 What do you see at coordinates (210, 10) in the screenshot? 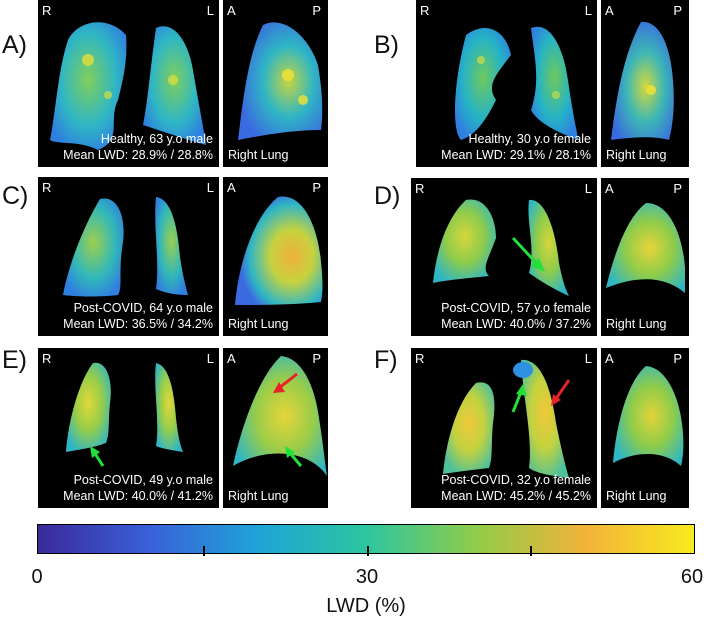
I see `panel-a-l-label: L` at bounding box center [210, 10].